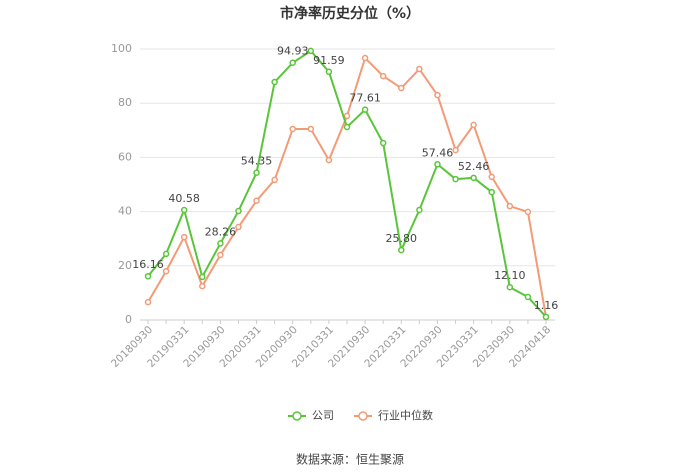 The image size is (700, 473). Describe the element at coordinates (350, 13) in the screenshot. I see `chart-title: 市净率历史分位（%）` at that location.